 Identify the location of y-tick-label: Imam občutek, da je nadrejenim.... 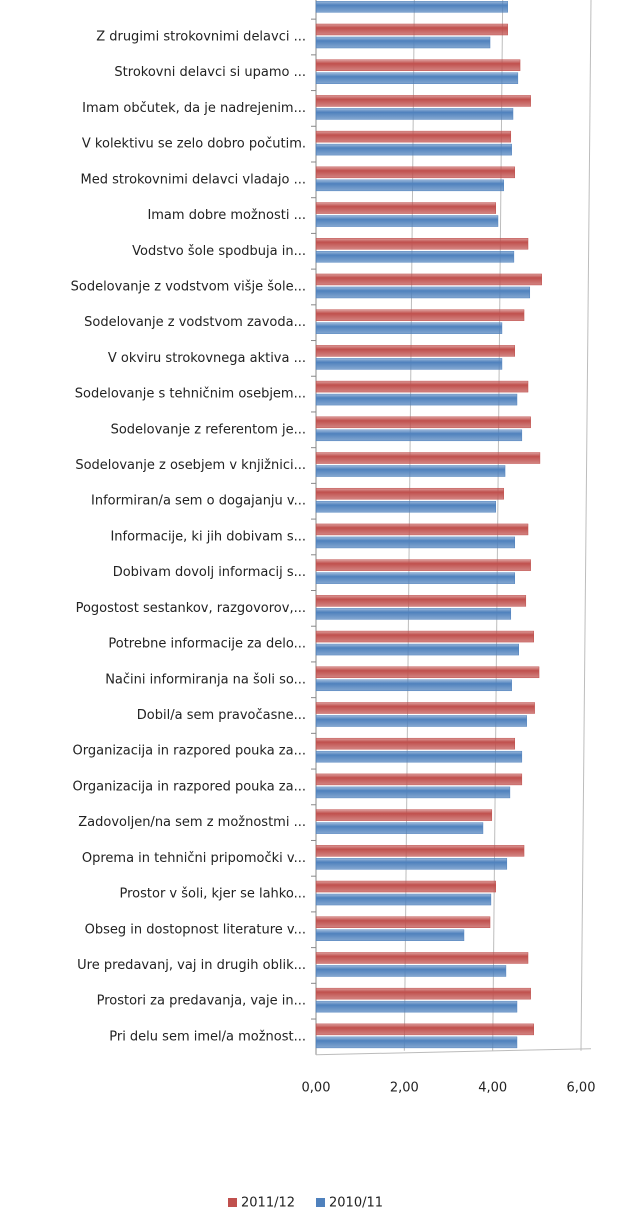
(194, 108).